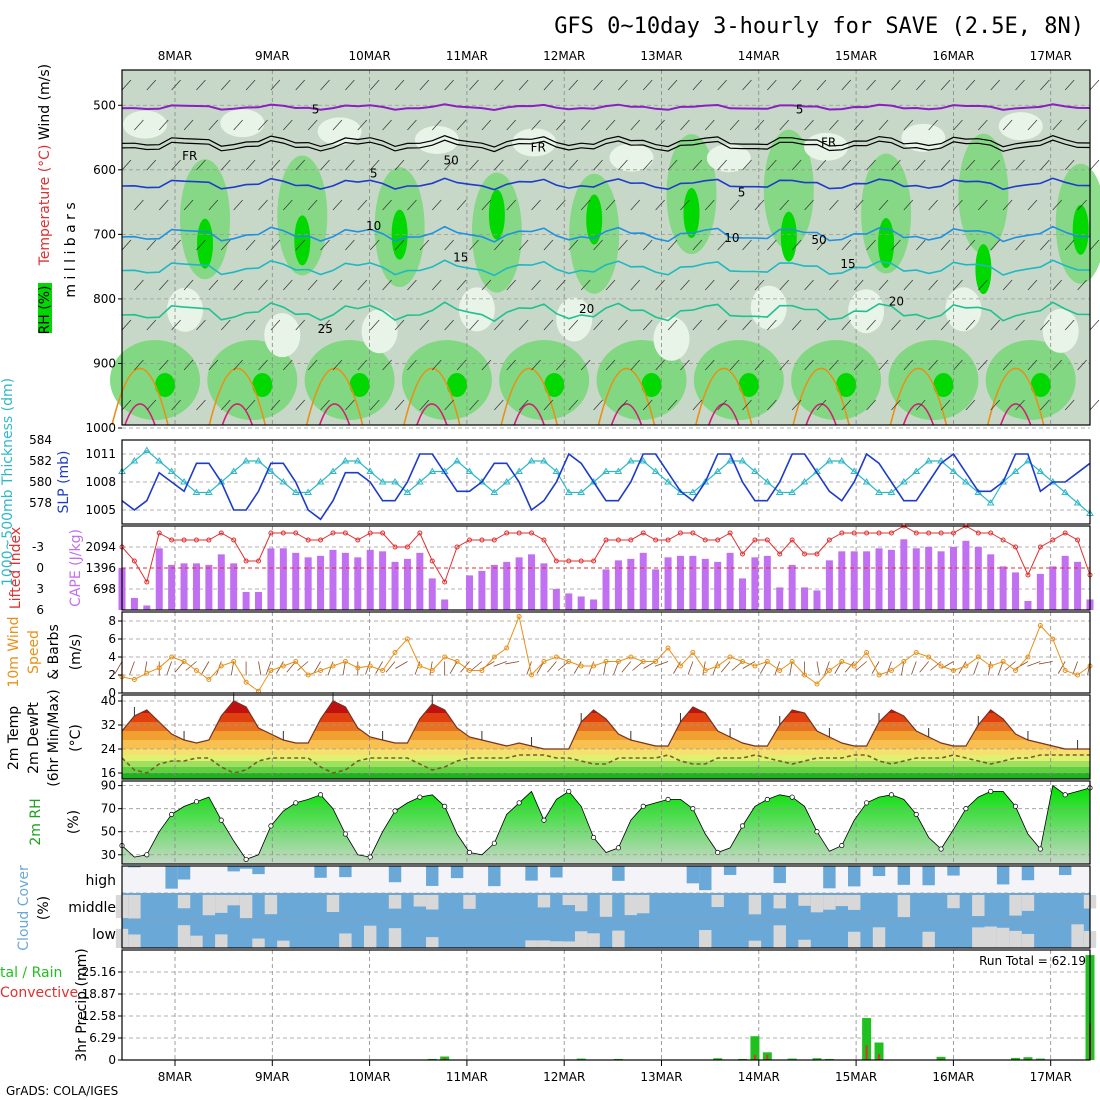  I want to click on y-tick-label: 800, so click(104, 299).